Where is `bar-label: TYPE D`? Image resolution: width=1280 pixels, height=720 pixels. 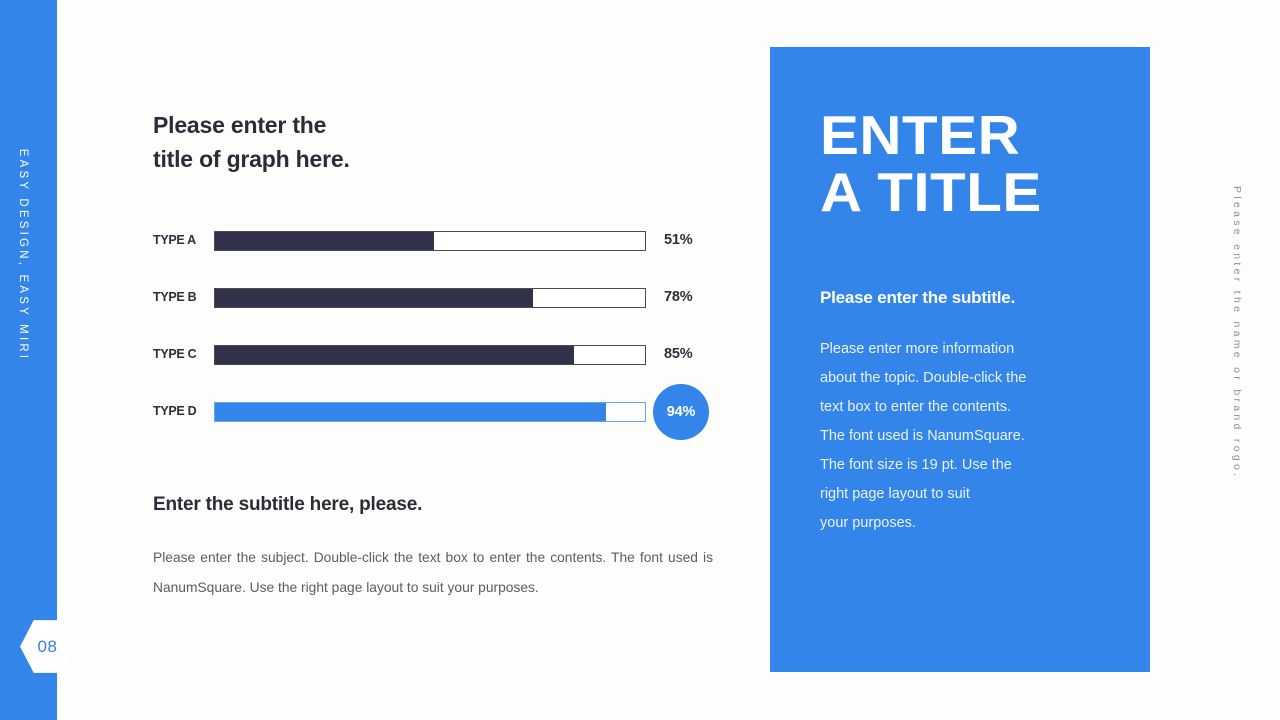 bar-label: TYPE D is located at coordinates (175, 411).